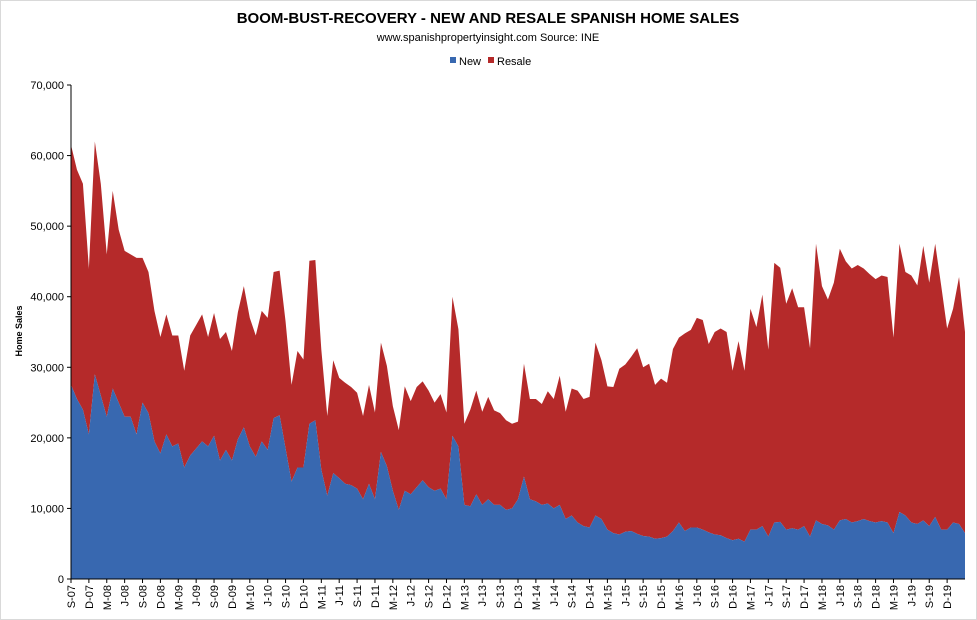  I want to click on x-tick-label: J-14, so click(555, 595).